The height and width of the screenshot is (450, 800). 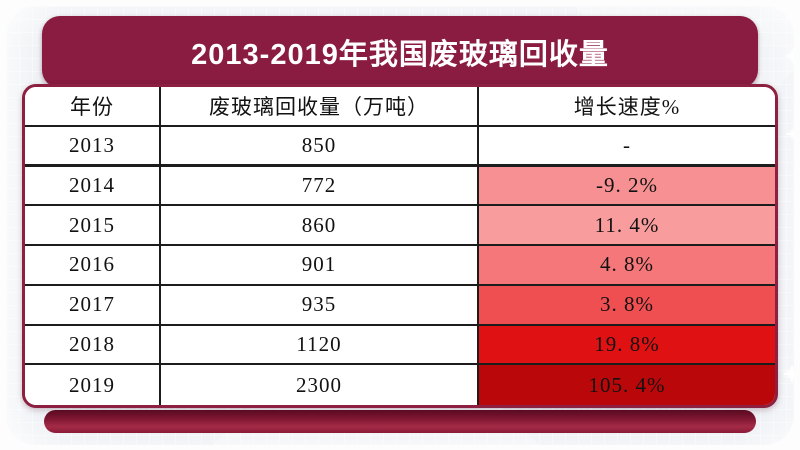 What do you see at coordinates (93, 107) in the screenshot?
I see `column-header-year: 年份` at bounding box center [93, 107].